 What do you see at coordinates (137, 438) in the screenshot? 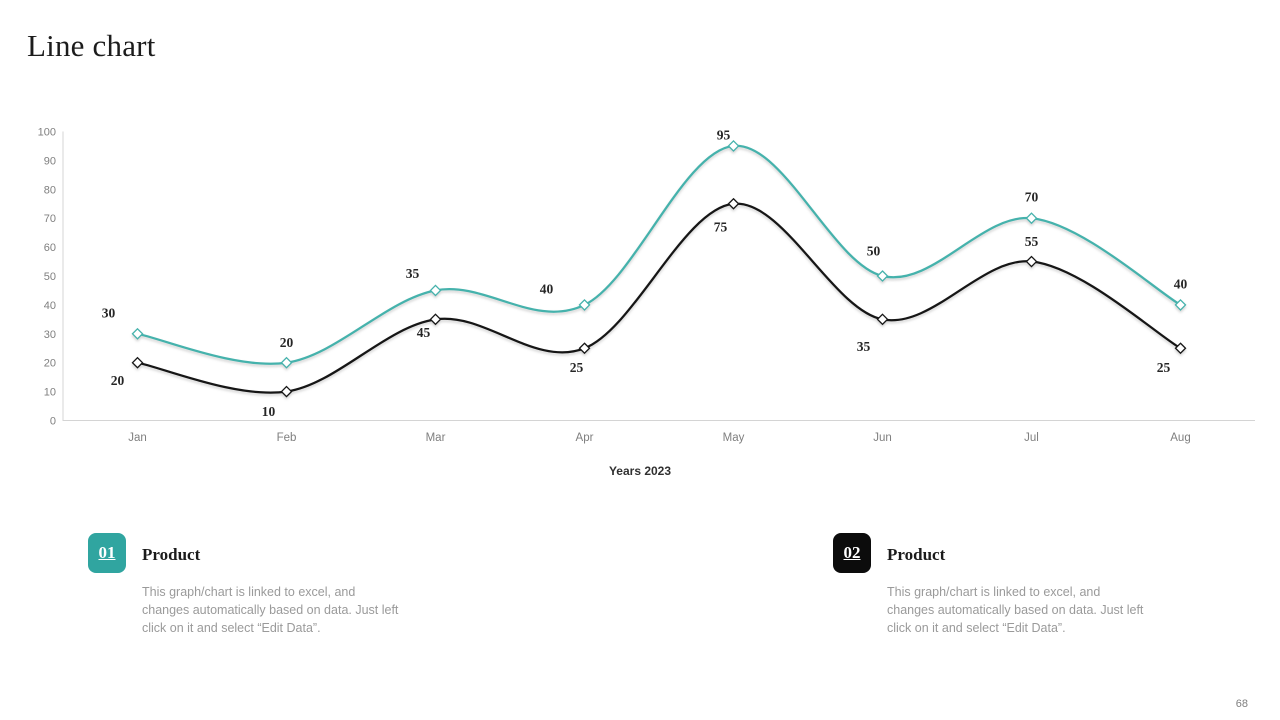
I see `x-tick-label: Jan` at bounding box center [137, 438].